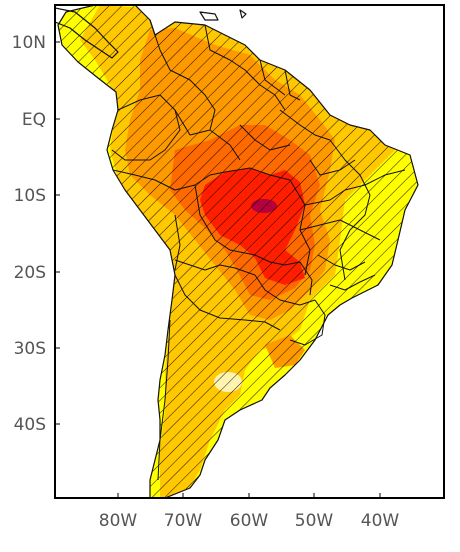 The height and width of the screenshot is (552, 460). I want to click on y-tick-label-10s: 10S, so click(30, 196).